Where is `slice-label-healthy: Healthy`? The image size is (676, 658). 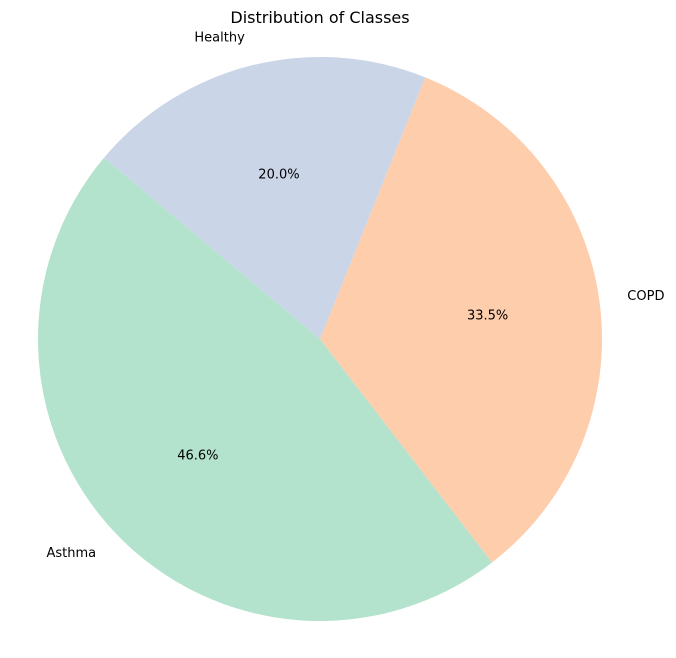
slice-label-healthy: Healthy is located at coordinates (219, 38).